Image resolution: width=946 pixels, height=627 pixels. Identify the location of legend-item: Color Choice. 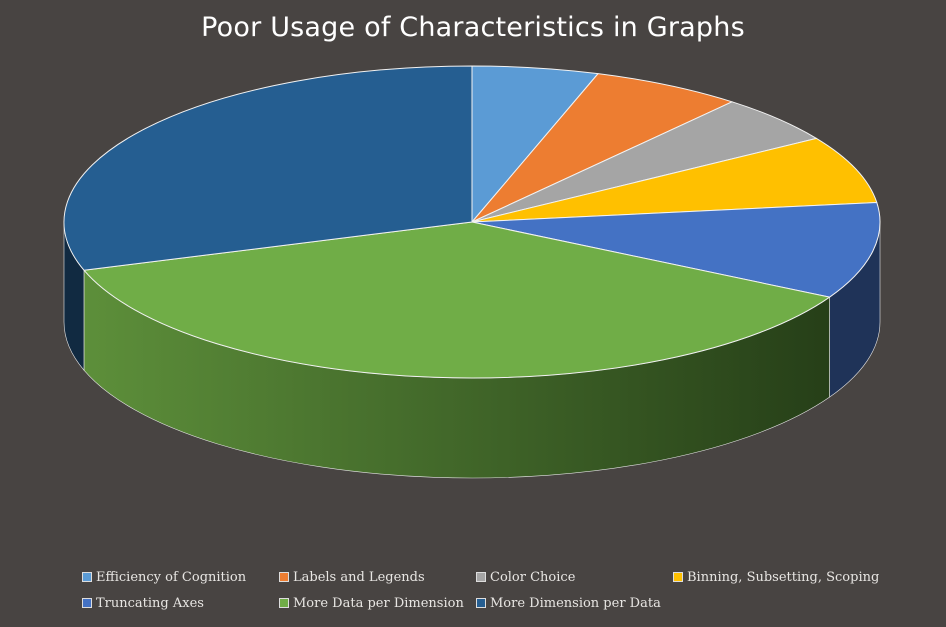
(574, 577).